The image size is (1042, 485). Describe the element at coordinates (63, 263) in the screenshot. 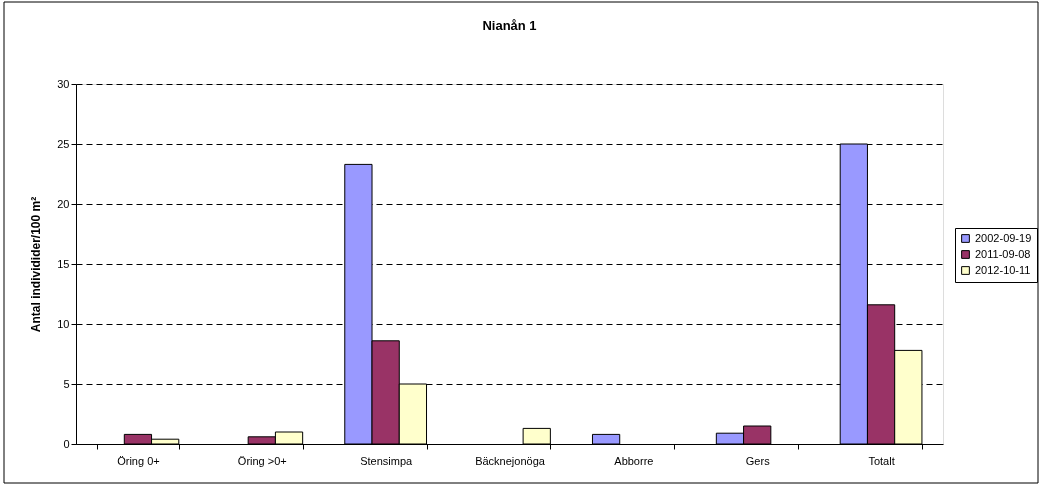

I see `y-tick-label: 15` at that location.